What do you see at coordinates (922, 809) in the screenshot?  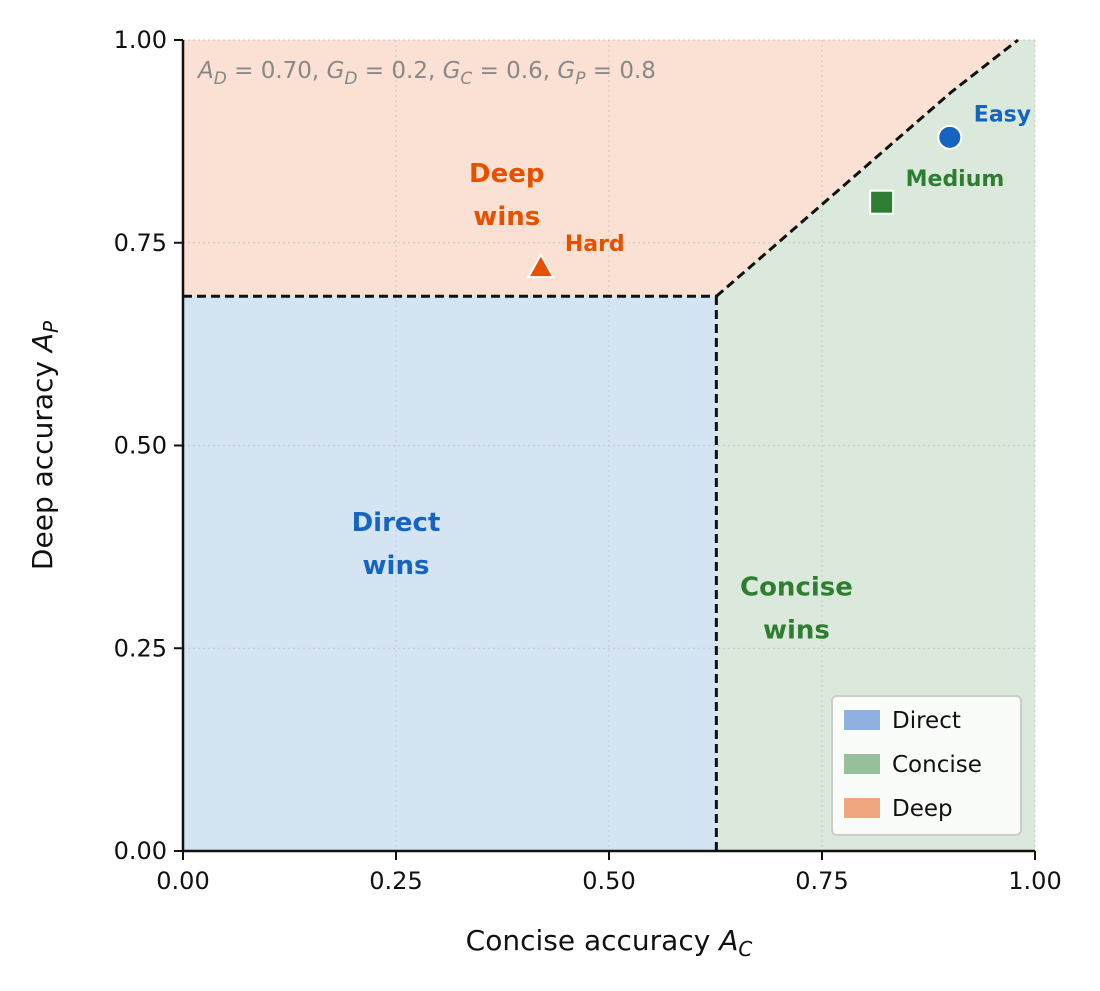 I see `legend-label-deep: Deep` at bounding box center [922, 809].